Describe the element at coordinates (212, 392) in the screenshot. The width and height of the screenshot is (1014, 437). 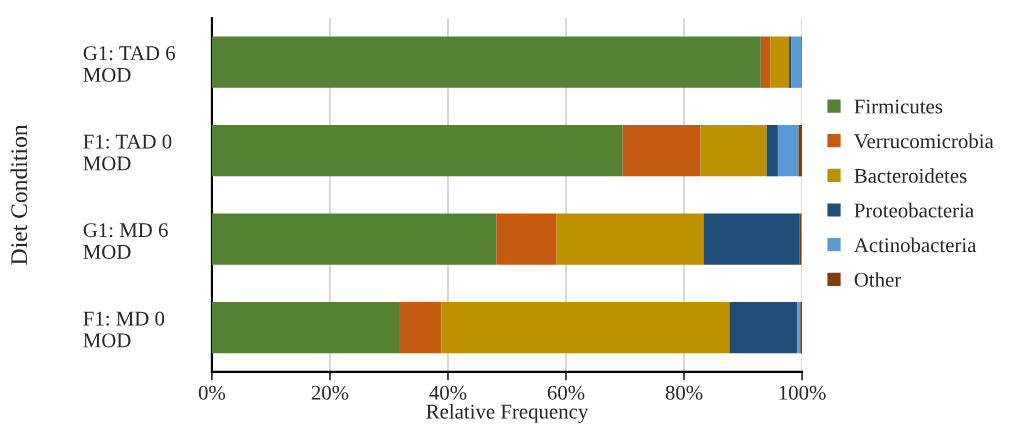
I see `x-tick-label: 0%` at that location.